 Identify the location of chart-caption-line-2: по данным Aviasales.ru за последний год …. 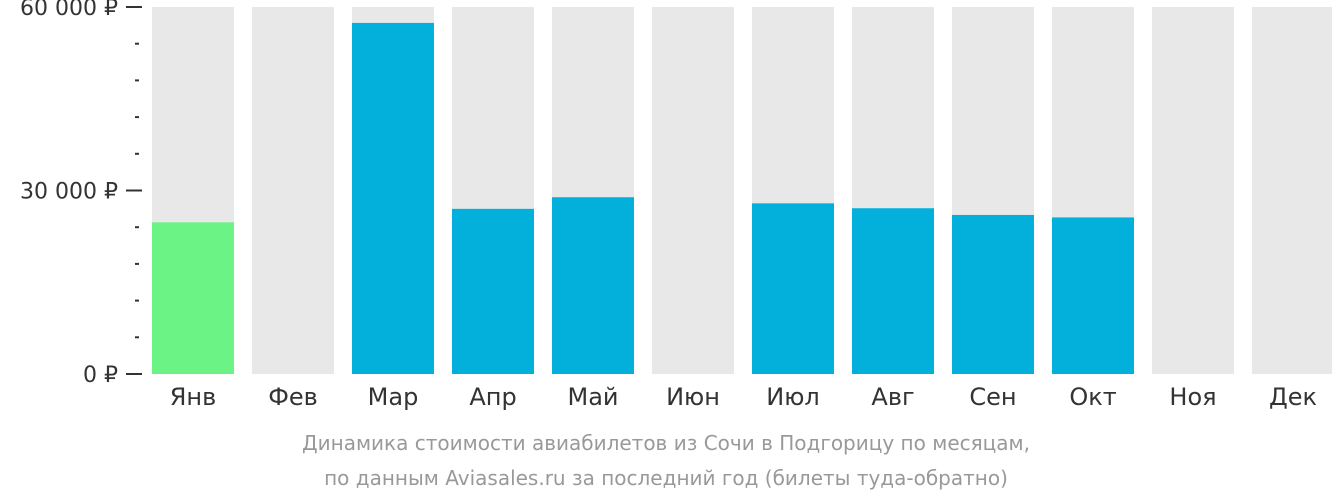
(666, 478).